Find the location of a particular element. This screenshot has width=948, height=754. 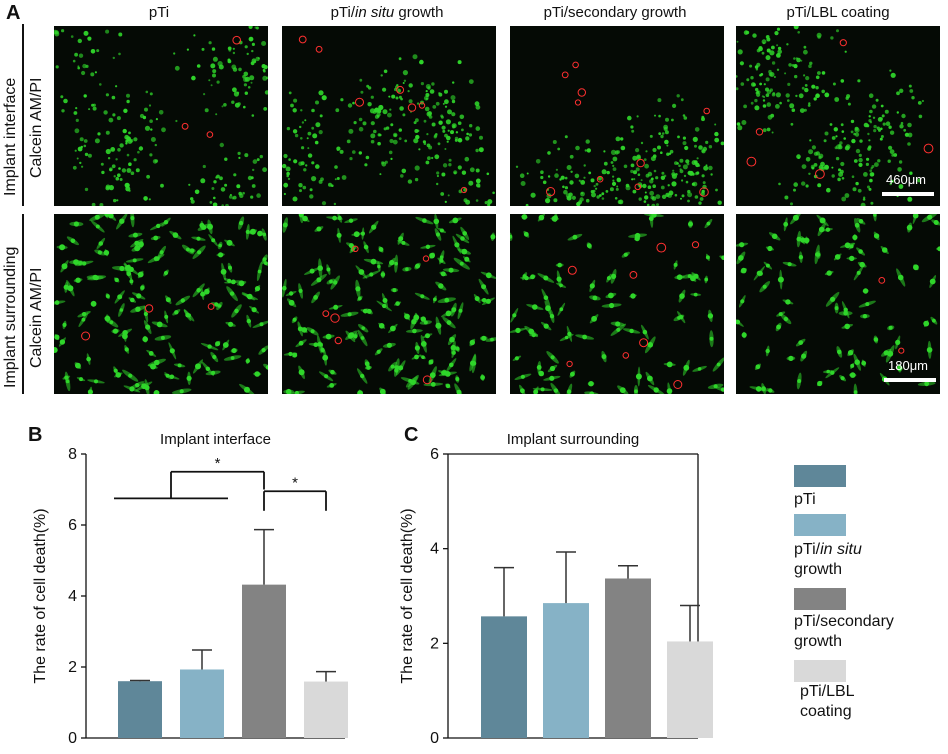

micrograph-interface-in-situ-cells is located at coordinates (388, 120).